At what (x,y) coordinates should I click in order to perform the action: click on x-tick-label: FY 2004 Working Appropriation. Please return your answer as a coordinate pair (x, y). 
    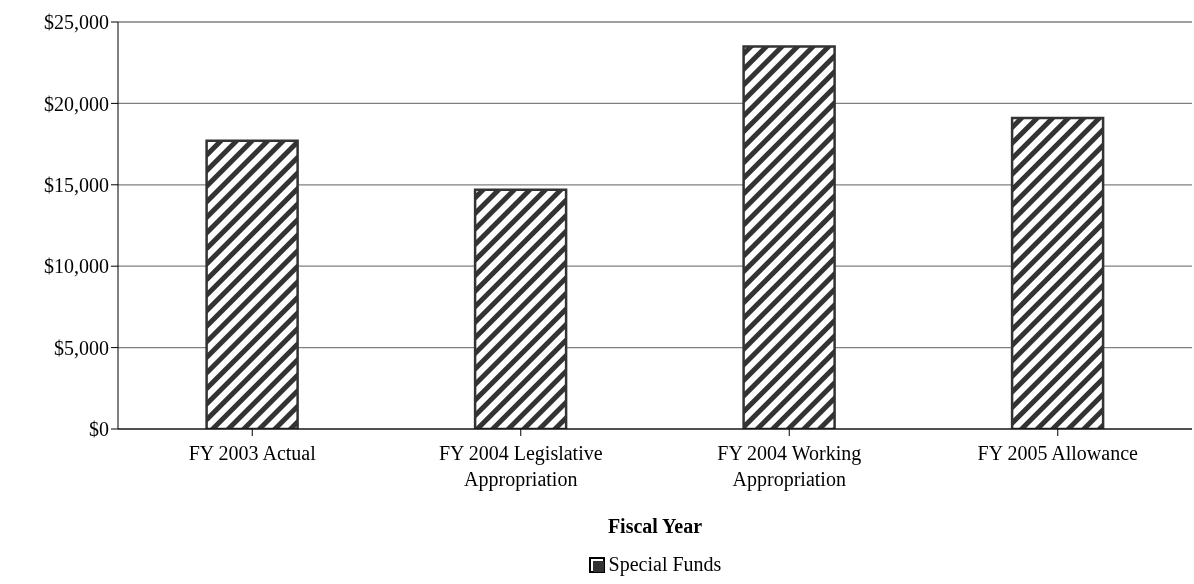
    Looking at the image, I should click on (789, 466).